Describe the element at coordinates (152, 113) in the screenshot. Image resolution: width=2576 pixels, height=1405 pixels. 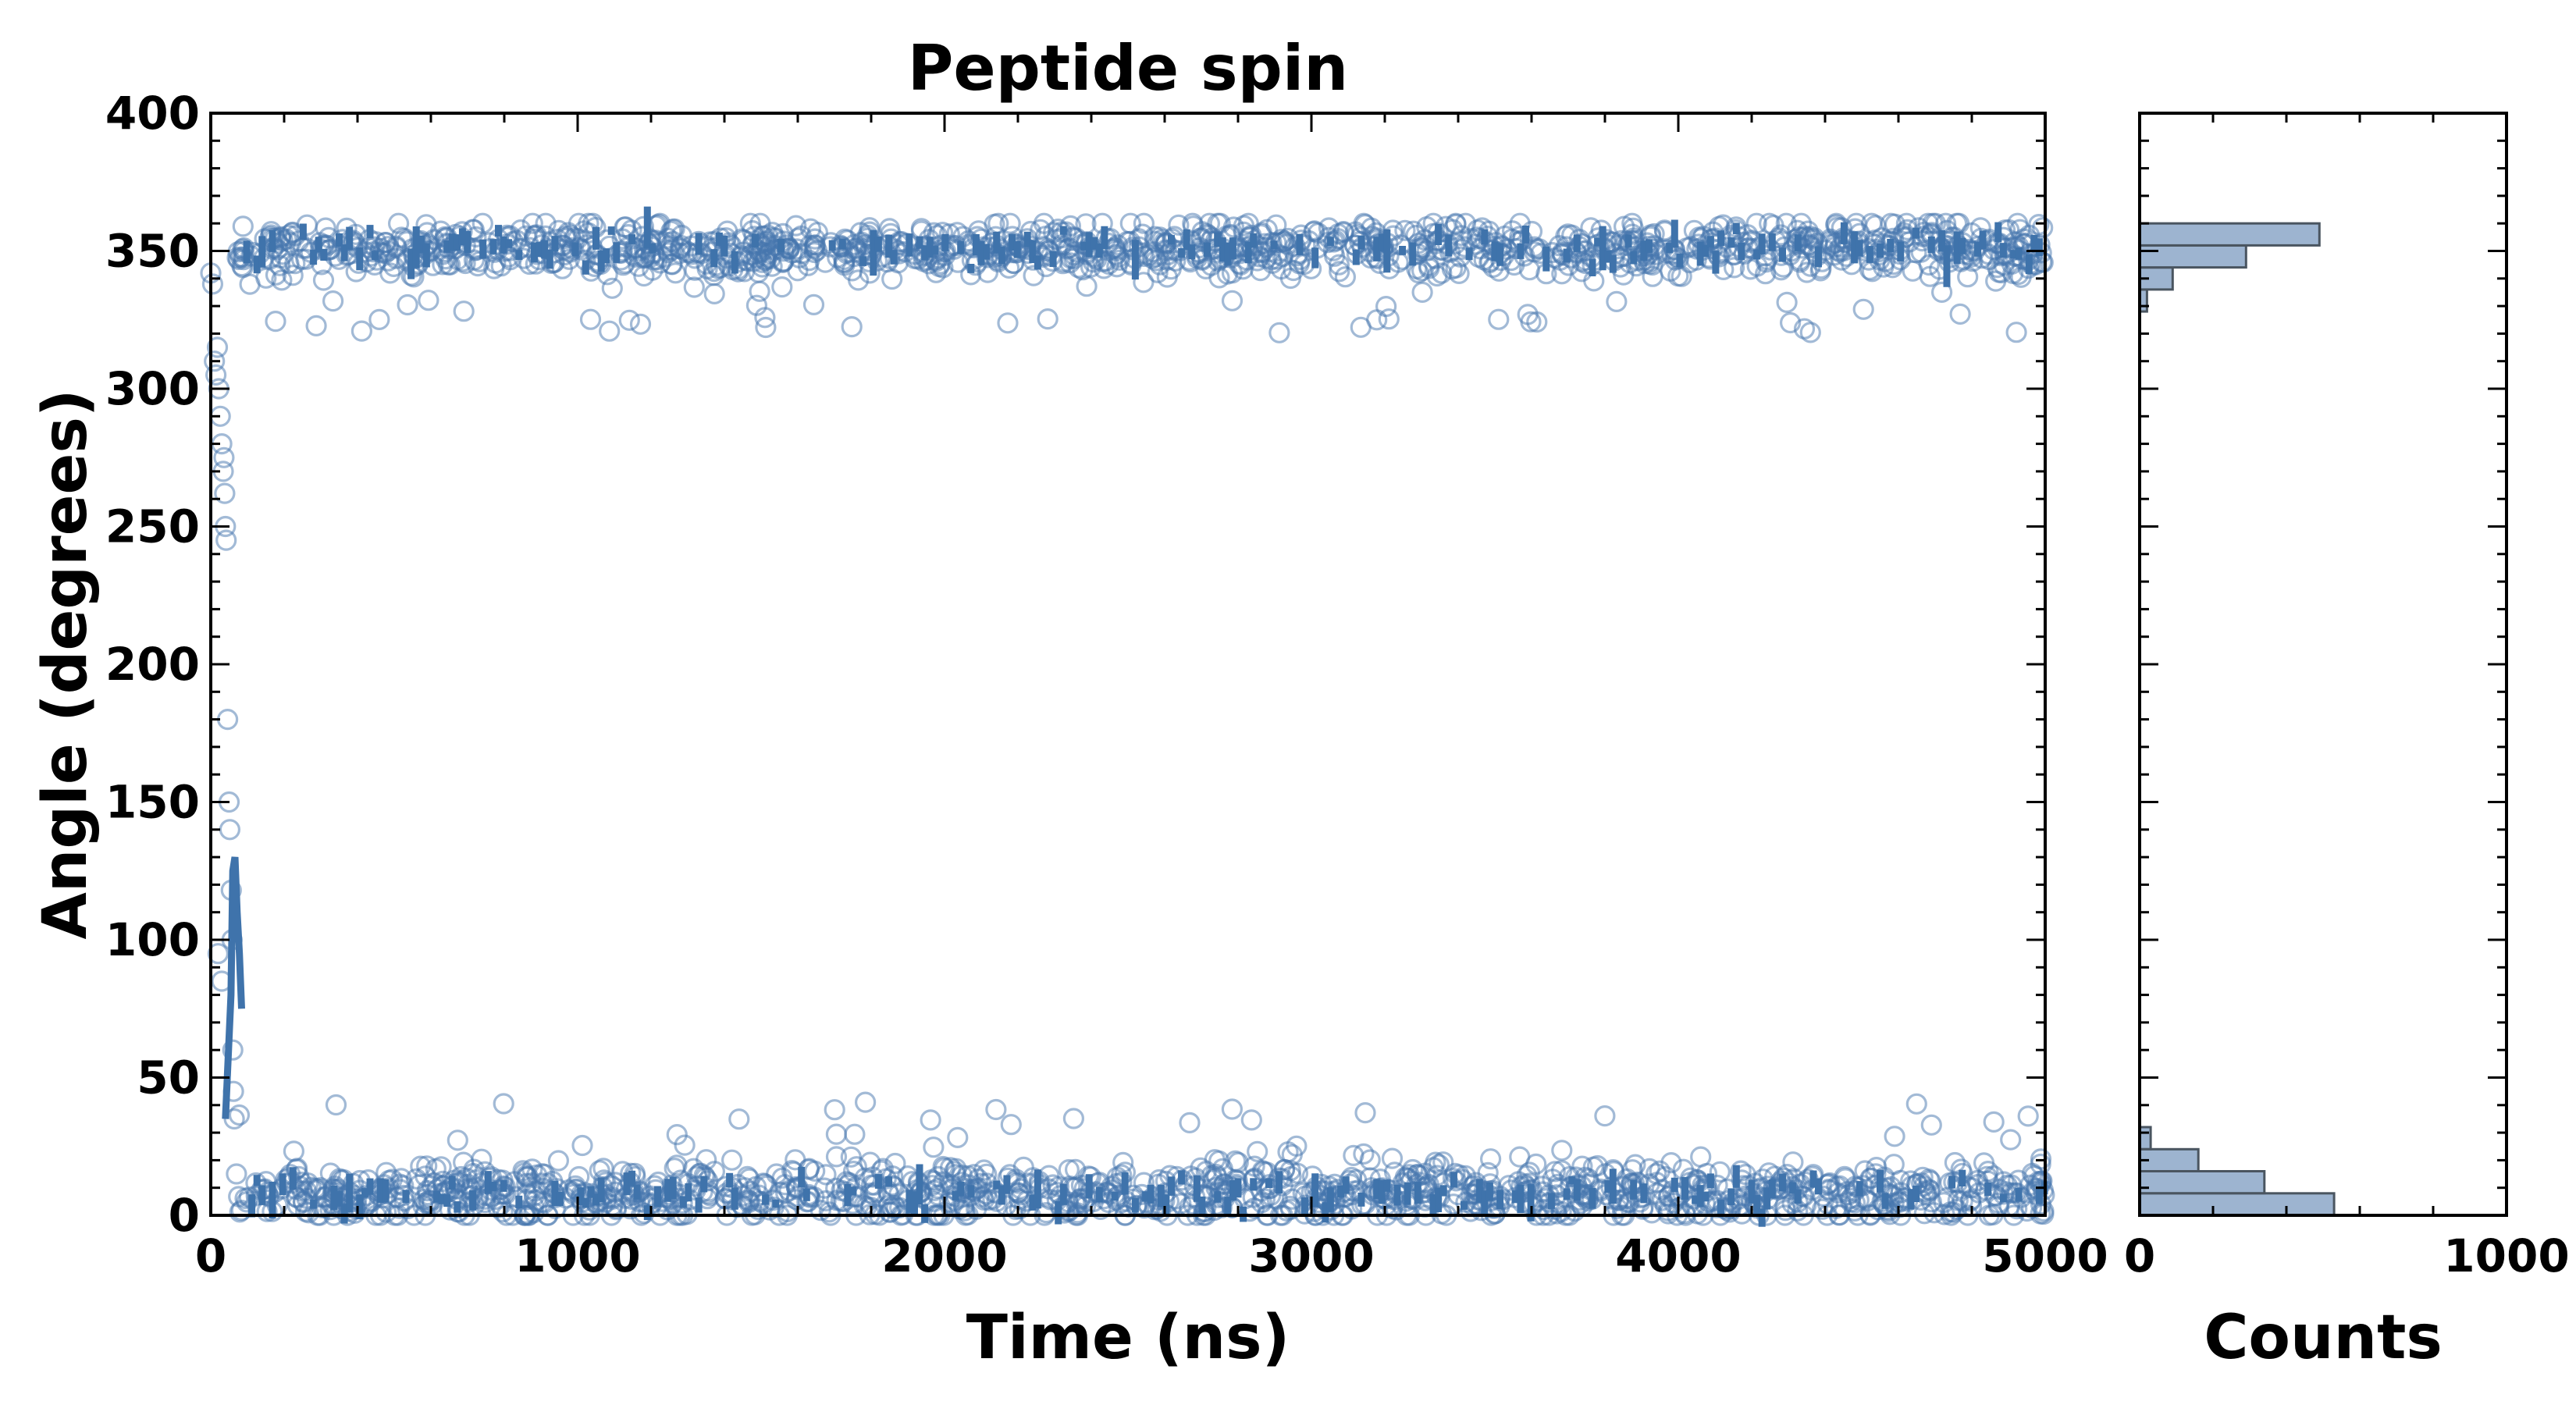
I see `y-tick-label: 400` at that location.